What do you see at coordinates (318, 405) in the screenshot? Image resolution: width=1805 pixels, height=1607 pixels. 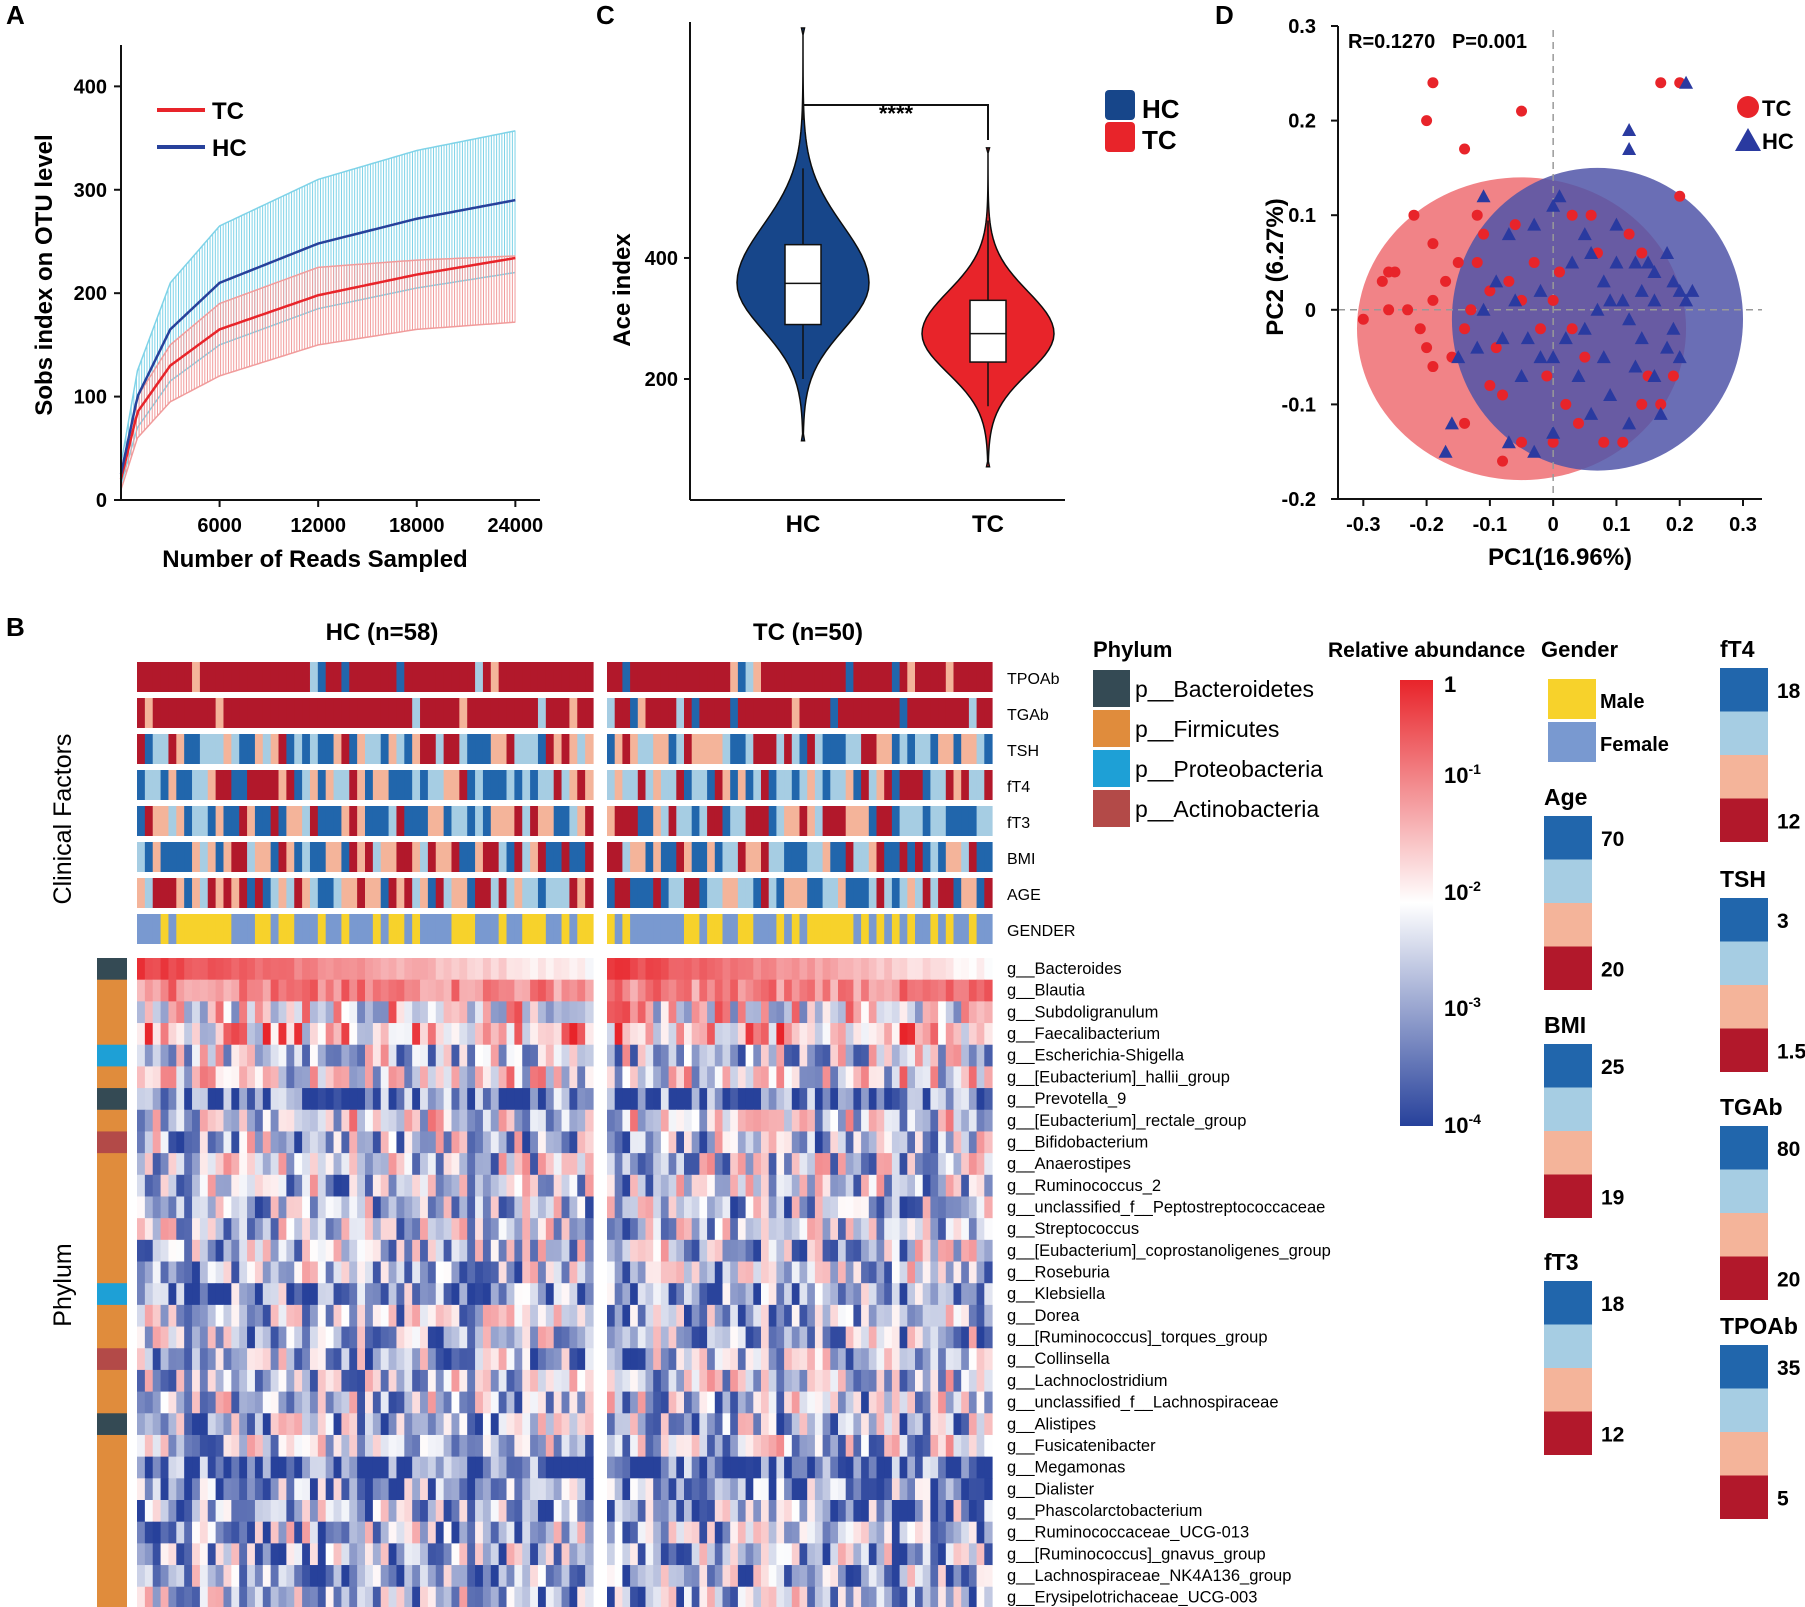 I see `a-error-envelope-lower-tc` at bounding box center [318, 405].